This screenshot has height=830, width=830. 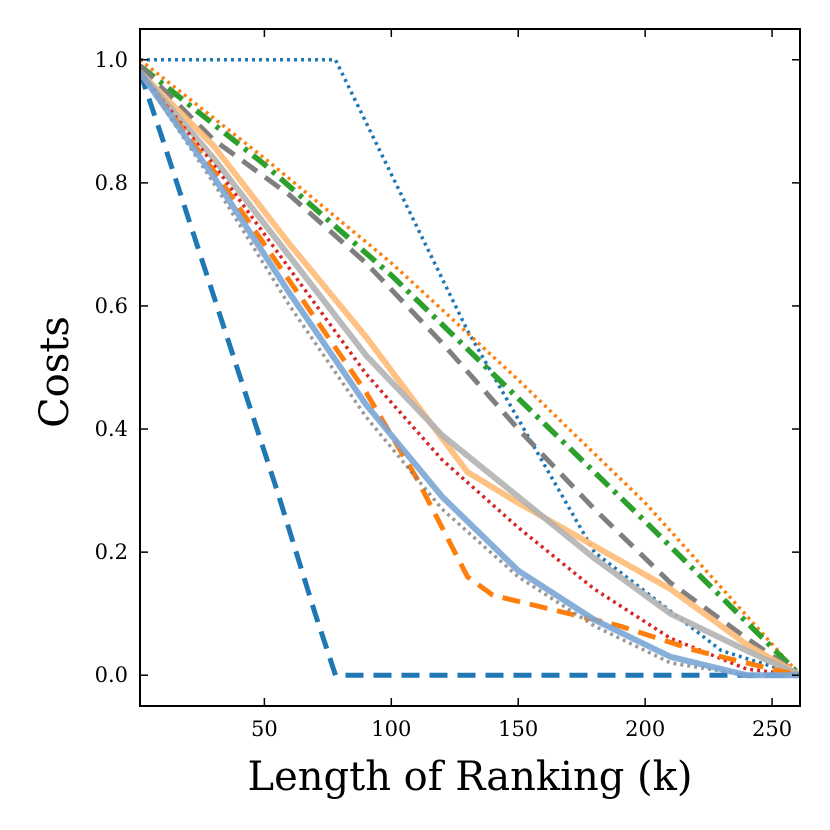 What do you see at coordinates (645, 729) in the screenshot?
I see `x-tick-label: 200` at bounding box center [645, 729].